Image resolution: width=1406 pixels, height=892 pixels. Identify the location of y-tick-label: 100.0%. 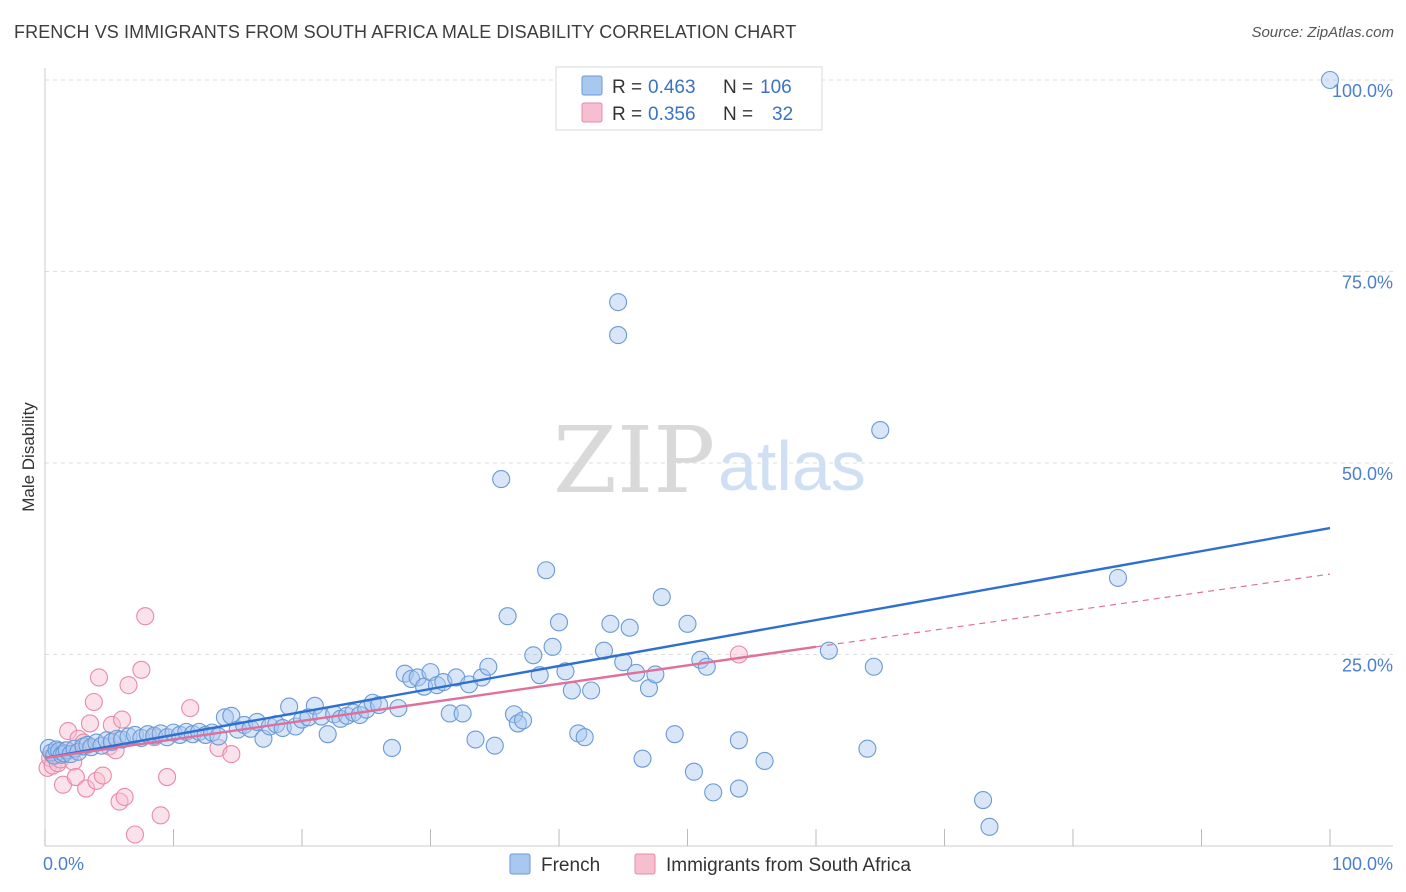
(1362, 91).